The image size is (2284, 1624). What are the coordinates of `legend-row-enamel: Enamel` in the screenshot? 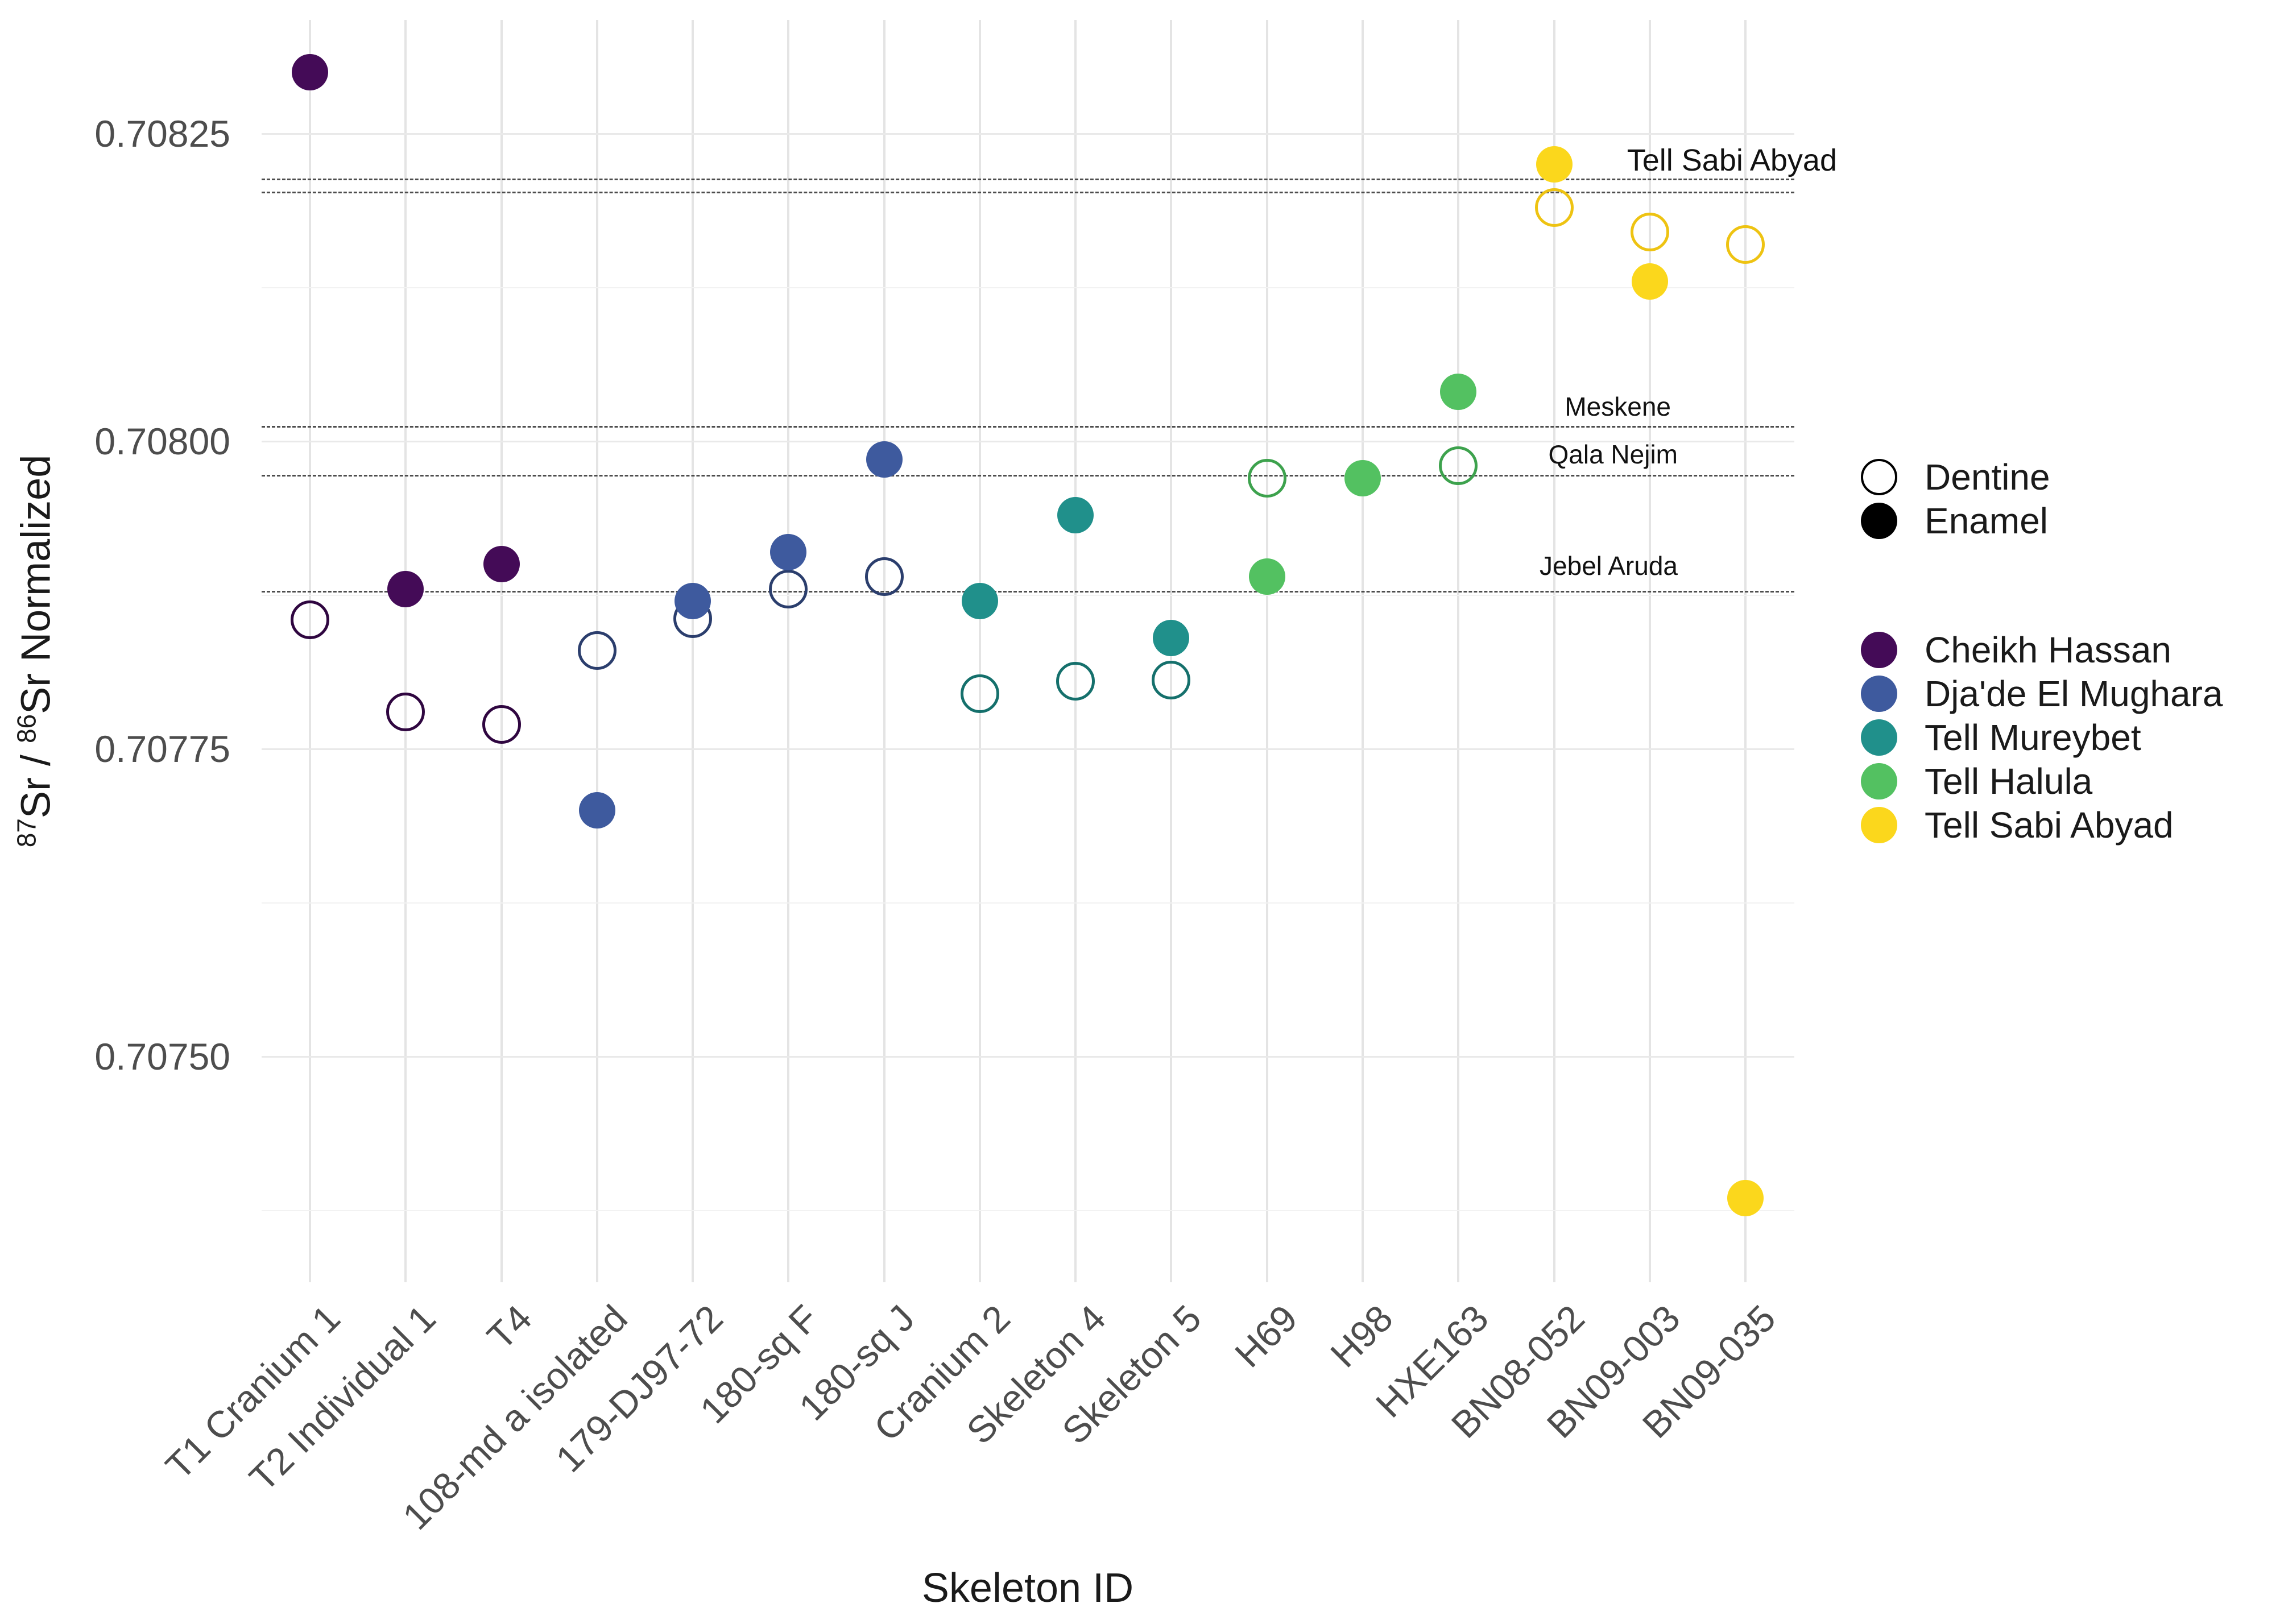 It's located at (1956, 520).